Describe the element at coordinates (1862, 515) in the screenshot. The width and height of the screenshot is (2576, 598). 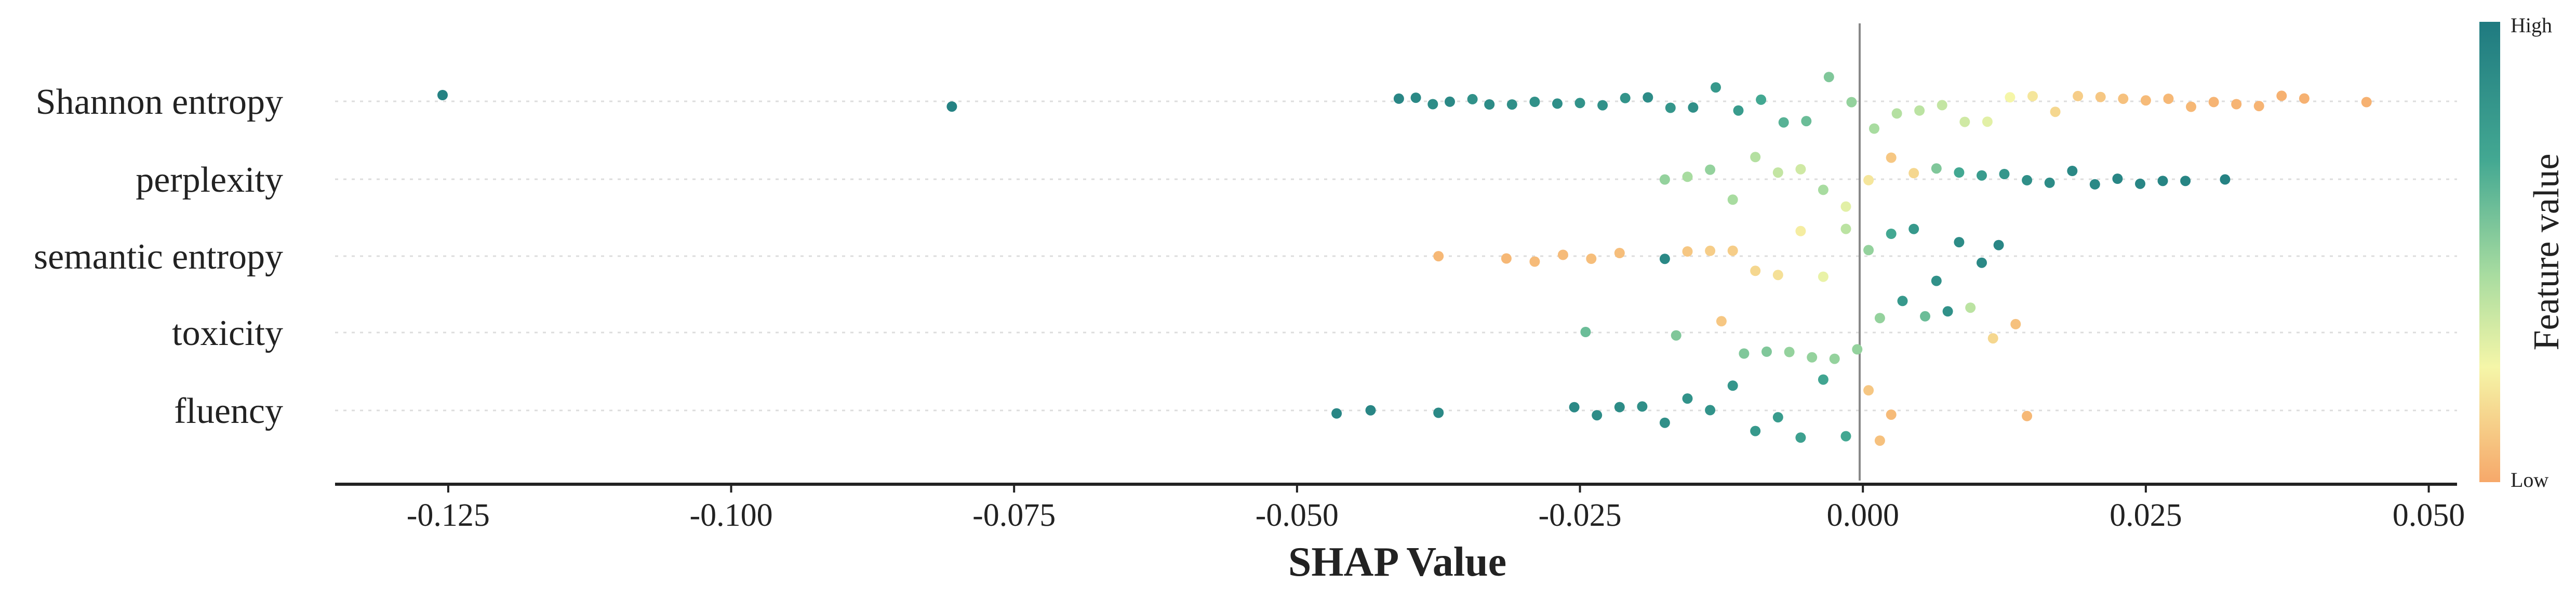
I see `x-tick-label: 0.000` at that location.